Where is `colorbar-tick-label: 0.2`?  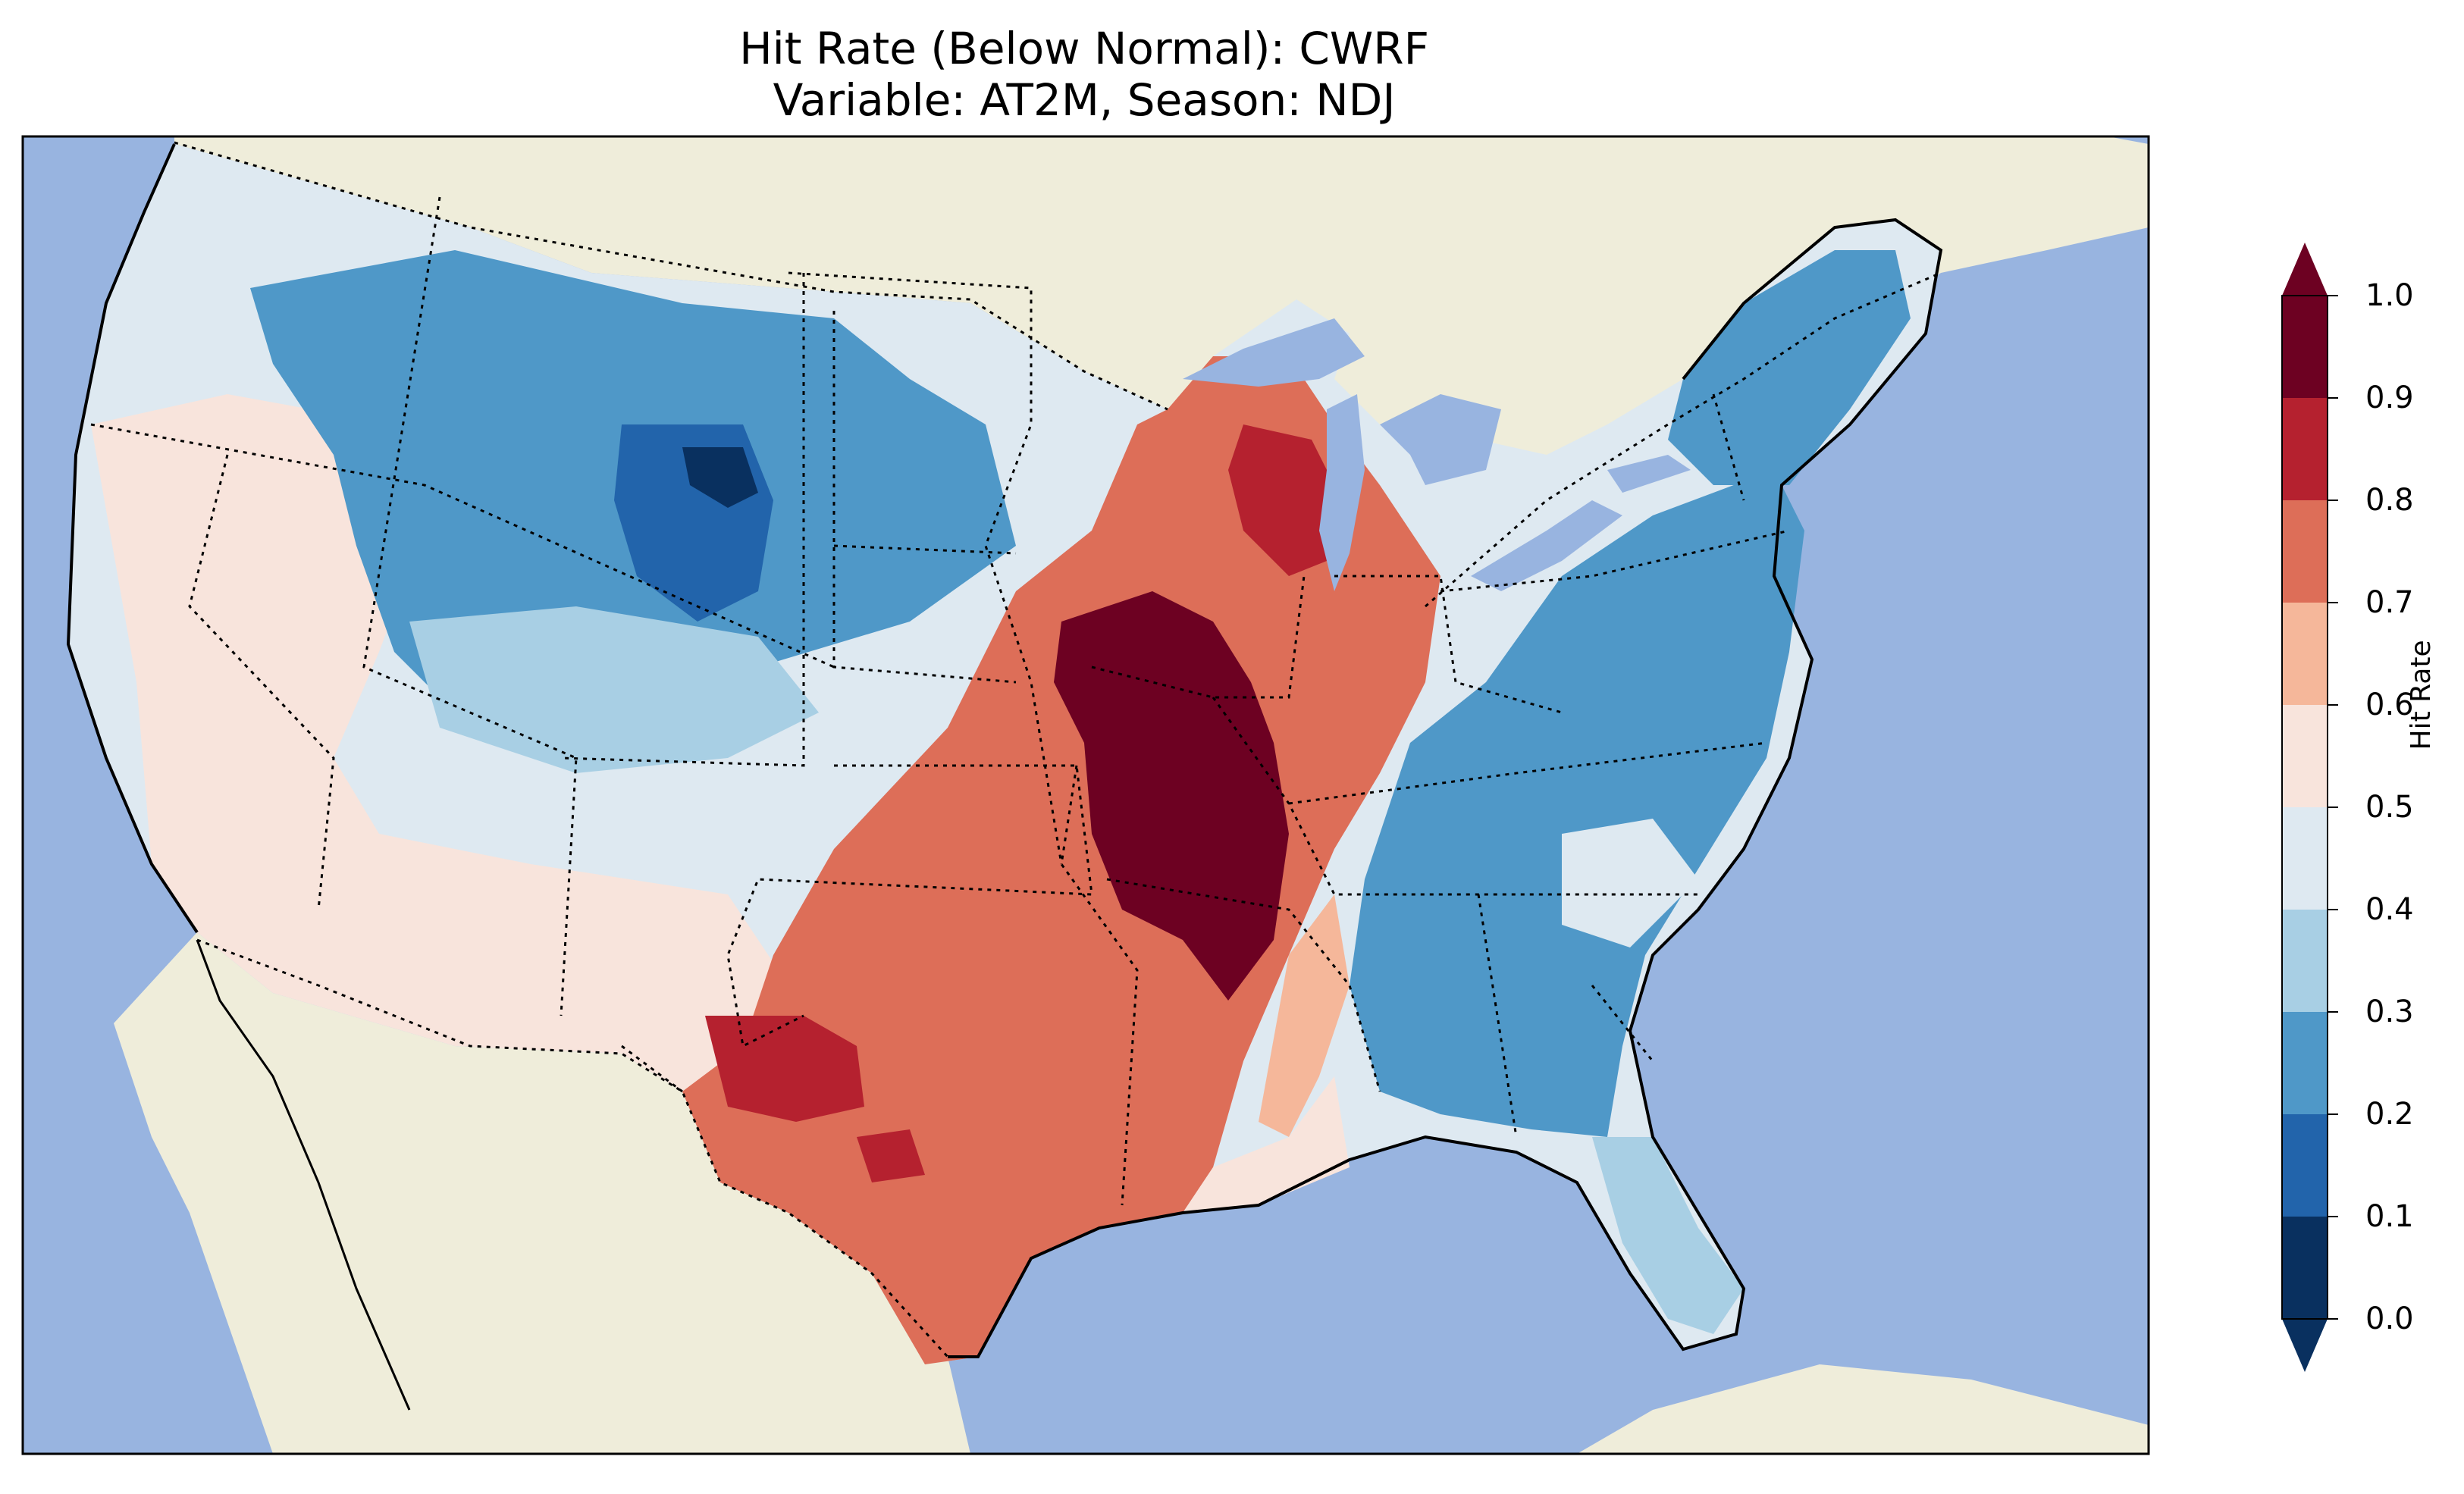
colorbar-tick-label: 0.2 is located at coordinates (2390, 1114).